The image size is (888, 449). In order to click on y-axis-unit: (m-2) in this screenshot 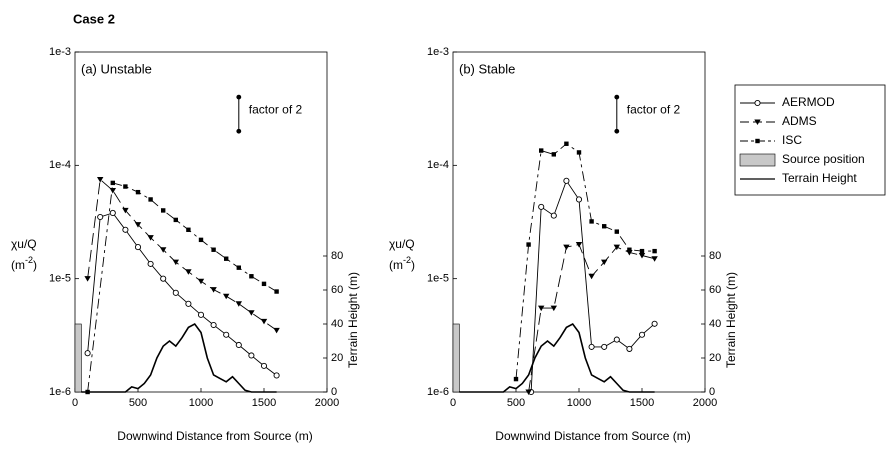, I will do `click(402, 263)`.